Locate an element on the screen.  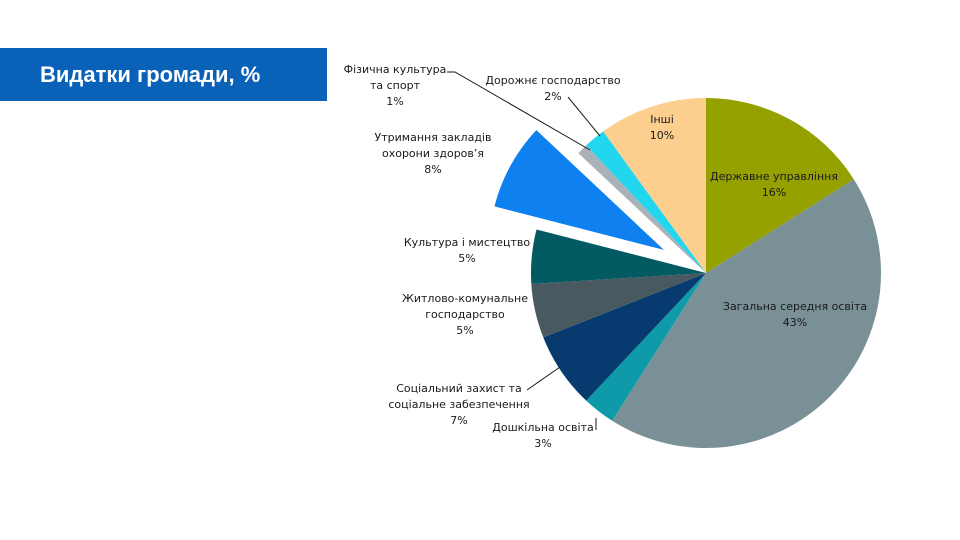
slide-title: Видатки громади, % is located at coordinates (150, 74).